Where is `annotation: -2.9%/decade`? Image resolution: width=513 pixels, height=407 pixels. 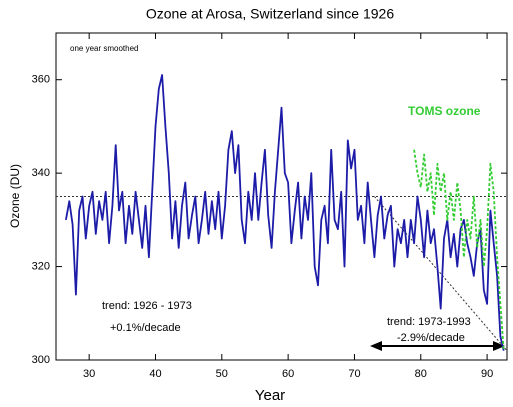 annotation: -2.9%/decade is located at coordinates (431, 338).